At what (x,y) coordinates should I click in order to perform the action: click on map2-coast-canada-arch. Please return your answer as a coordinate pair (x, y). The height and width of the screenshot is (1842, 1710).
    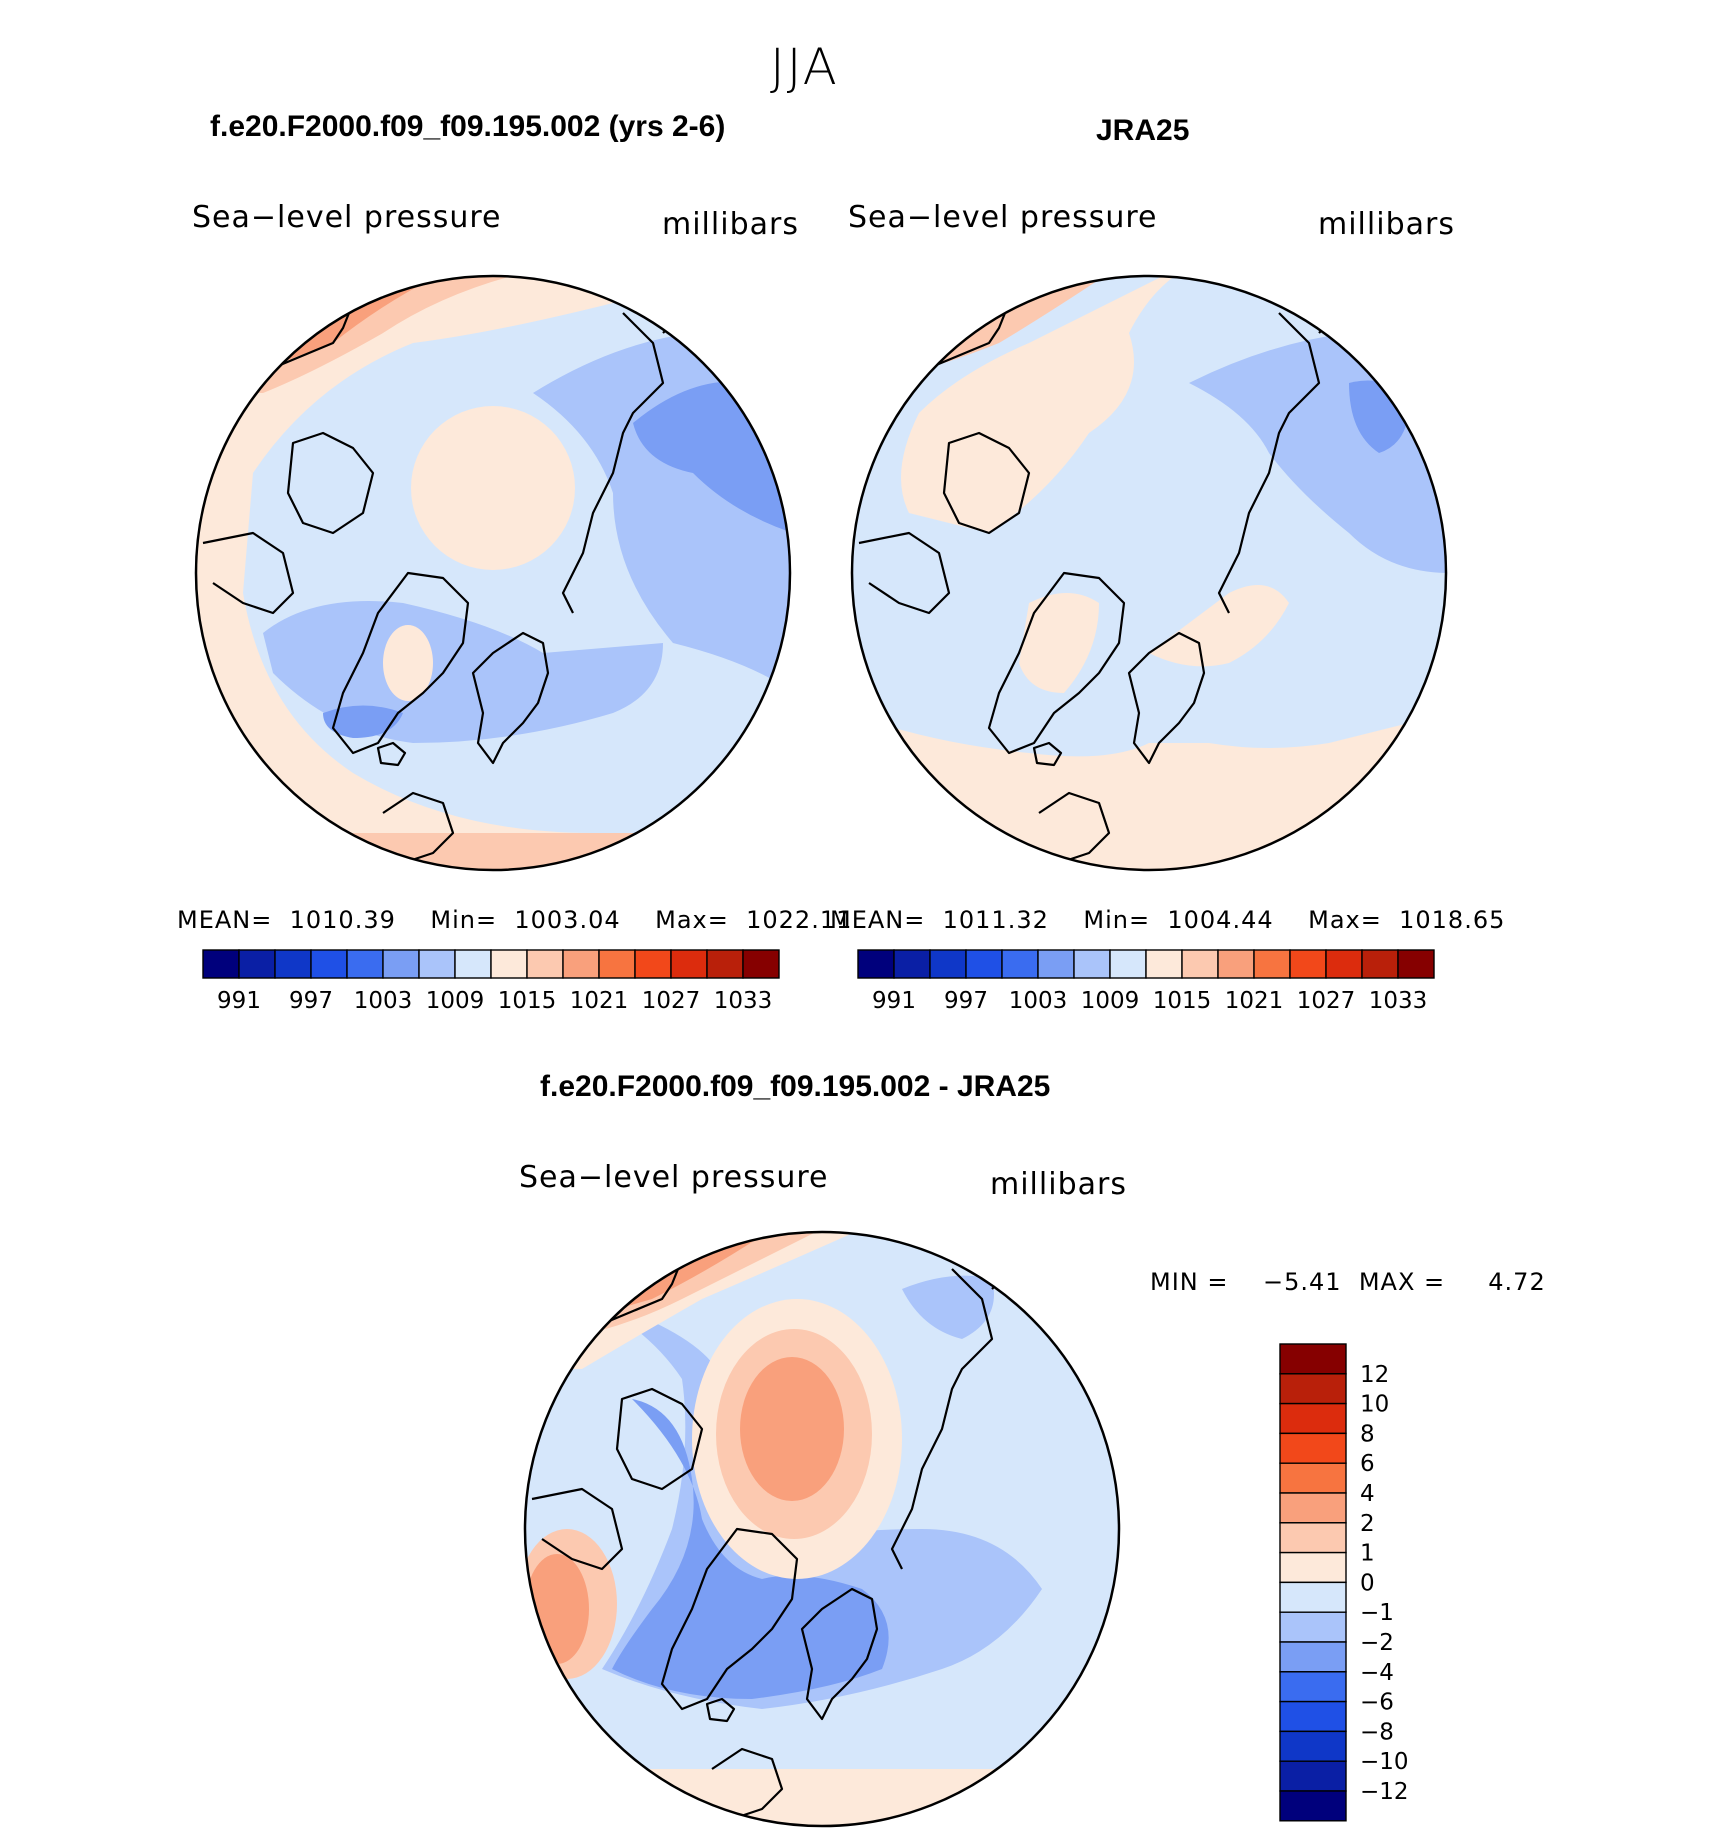
    Looking at the image, I should click on (986, 483).